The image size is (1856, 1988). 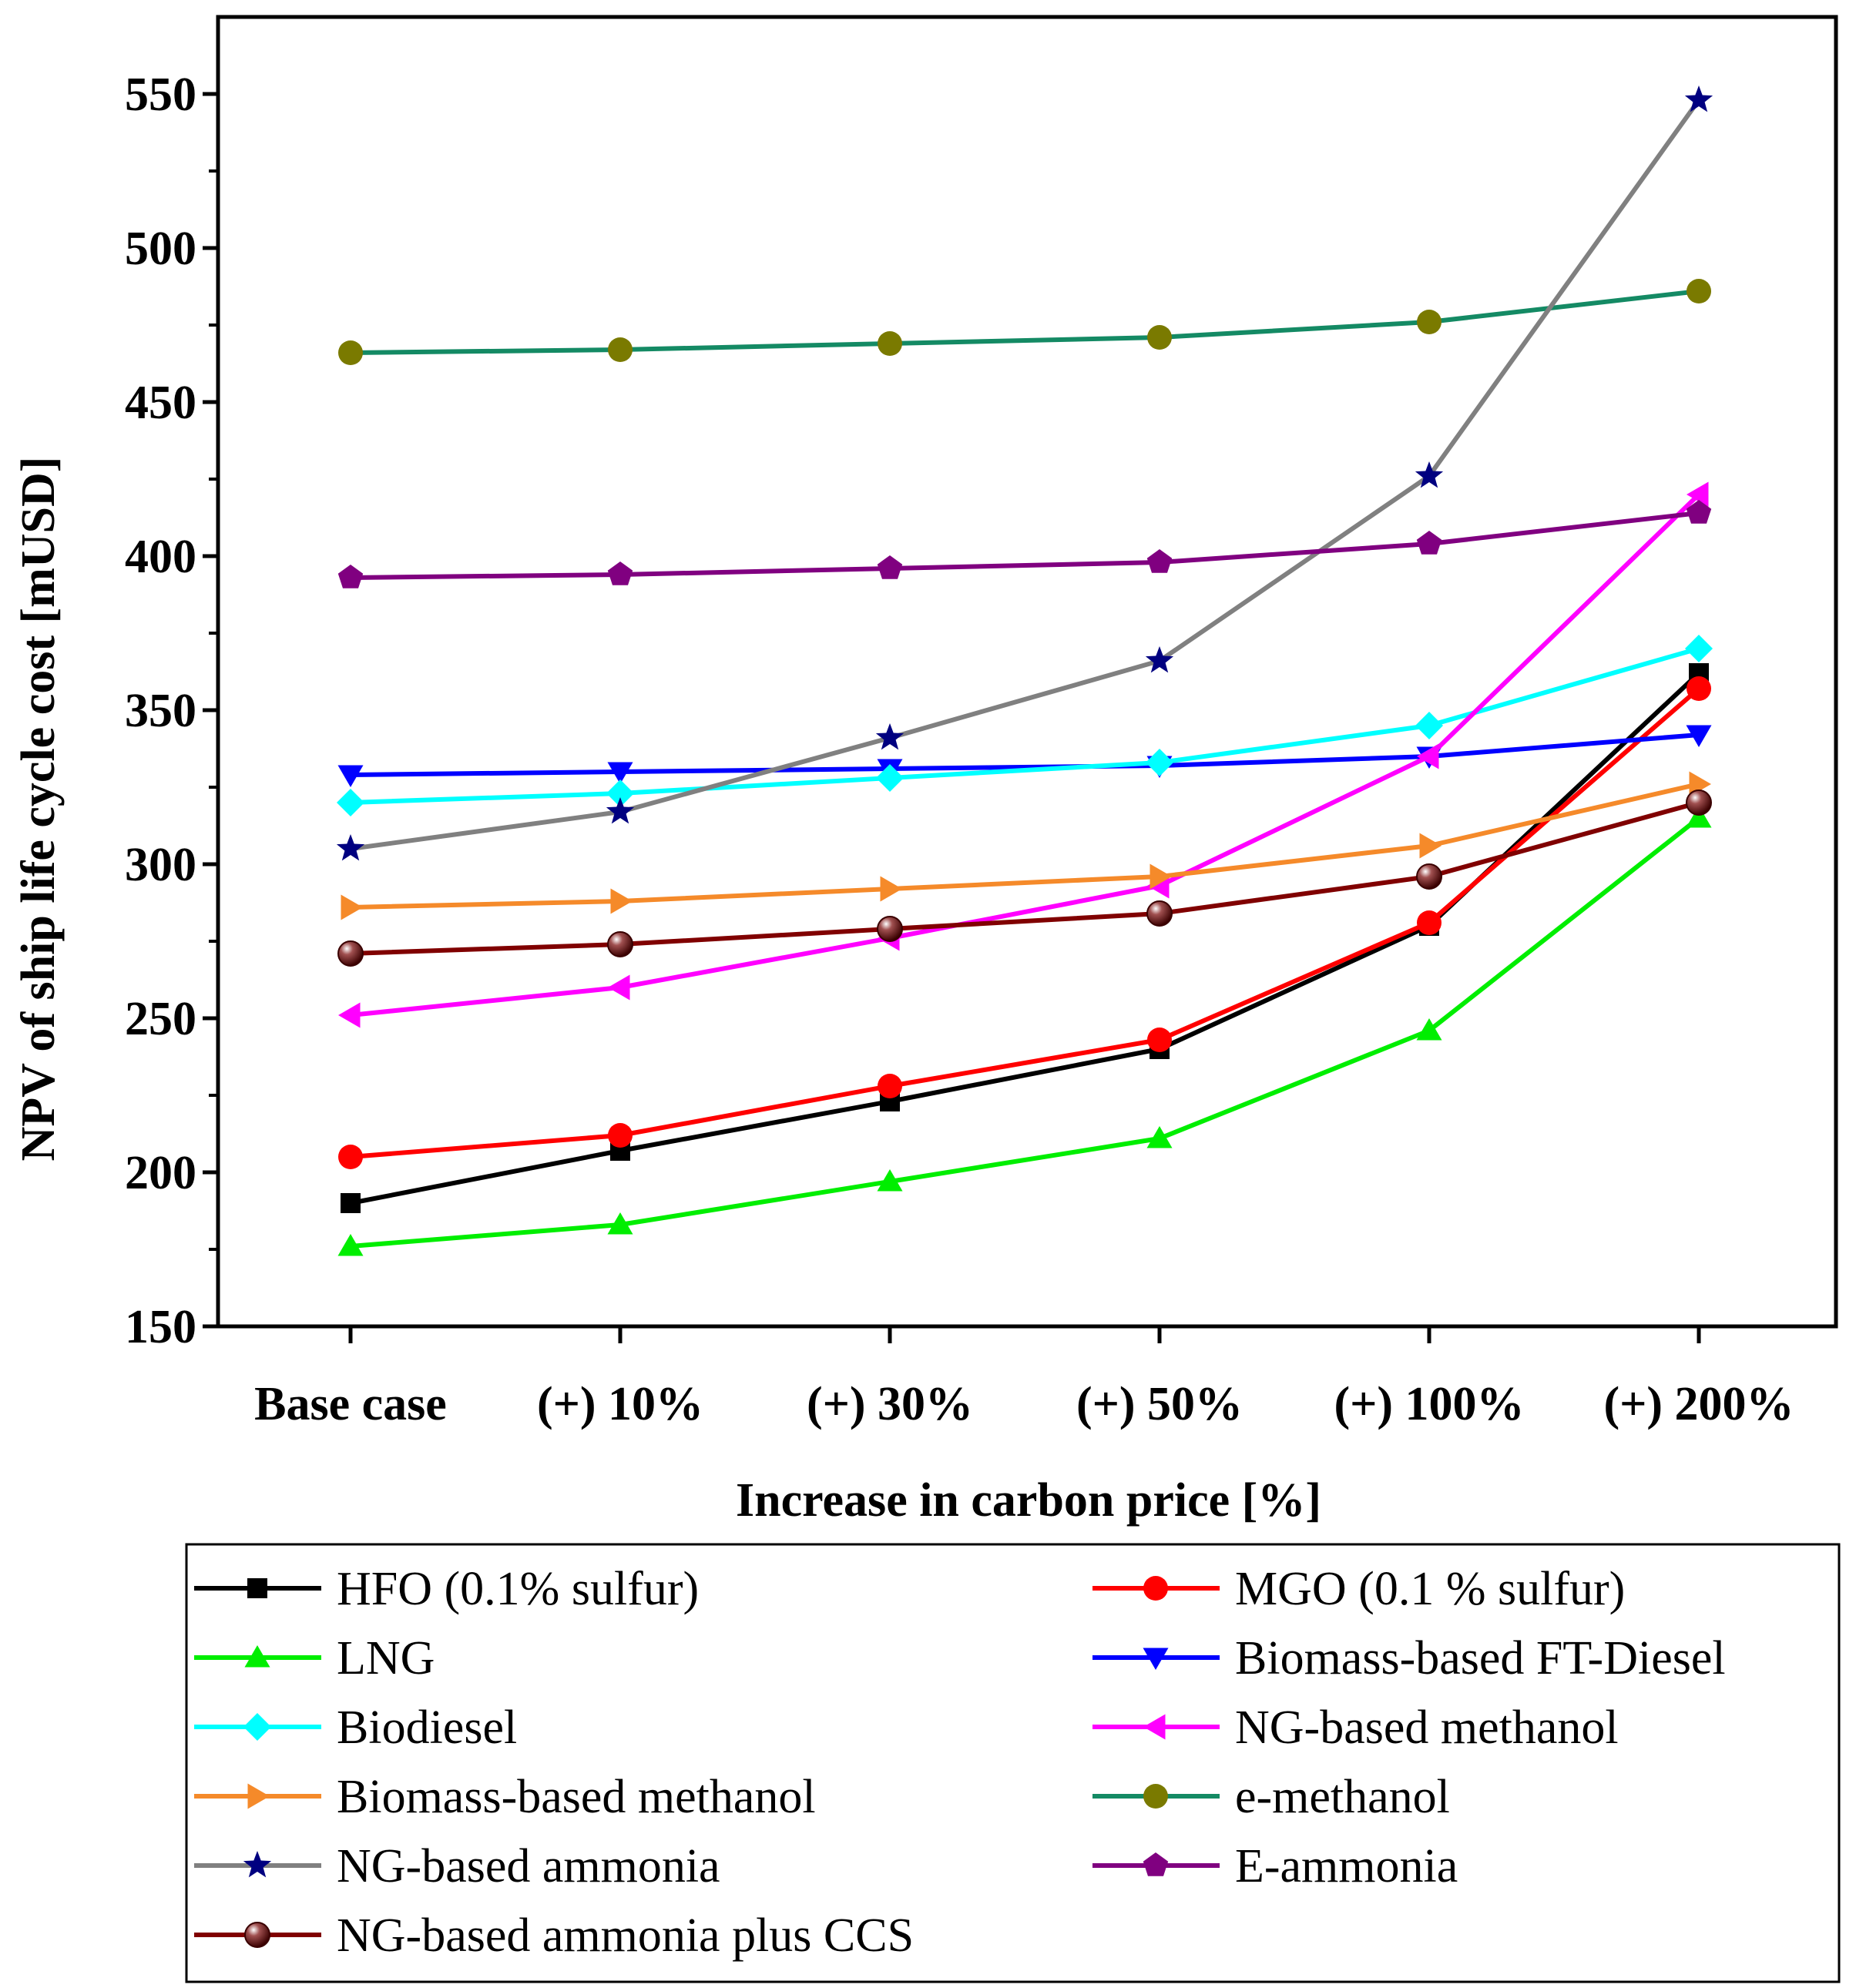 I want to click on y-tick-label: 300, so click(x=160, y=865).